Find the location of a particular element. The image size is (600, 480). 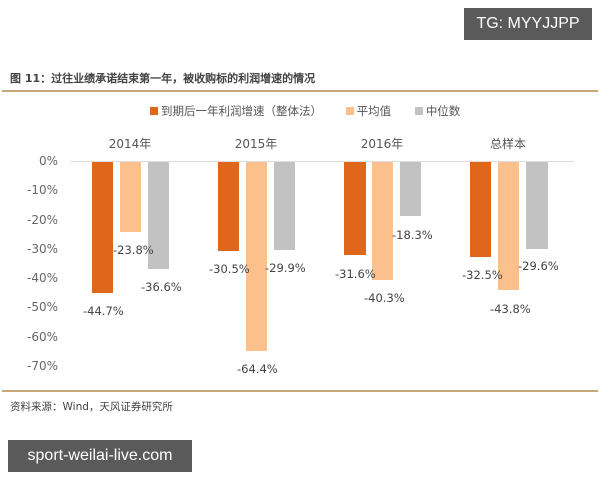

y-tick: -30% is located at coordinates (42, 249).